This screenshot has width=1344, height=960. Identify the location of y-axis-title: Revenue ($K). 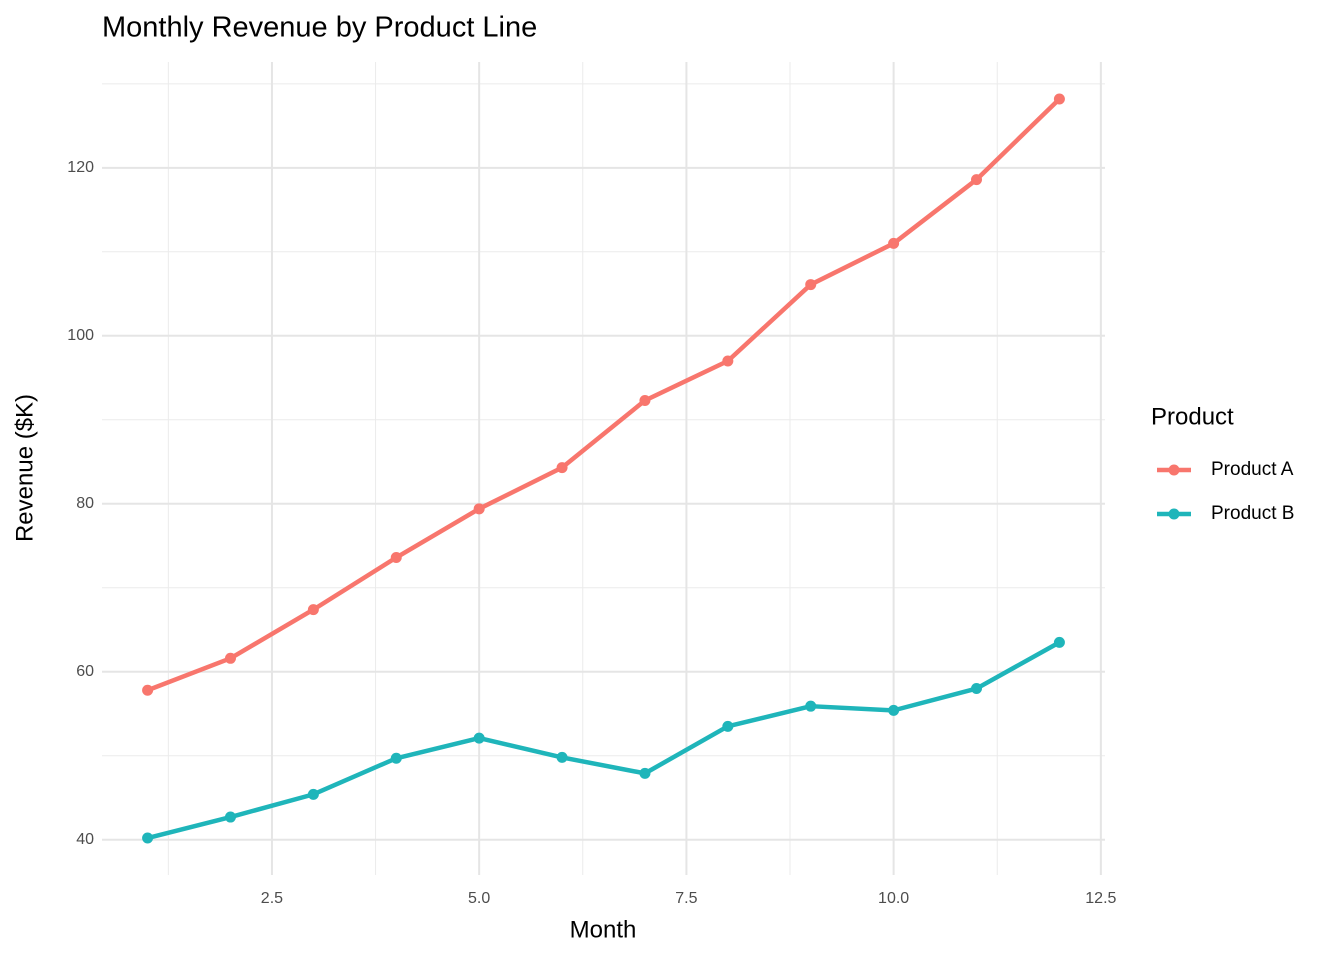
(24, 468).